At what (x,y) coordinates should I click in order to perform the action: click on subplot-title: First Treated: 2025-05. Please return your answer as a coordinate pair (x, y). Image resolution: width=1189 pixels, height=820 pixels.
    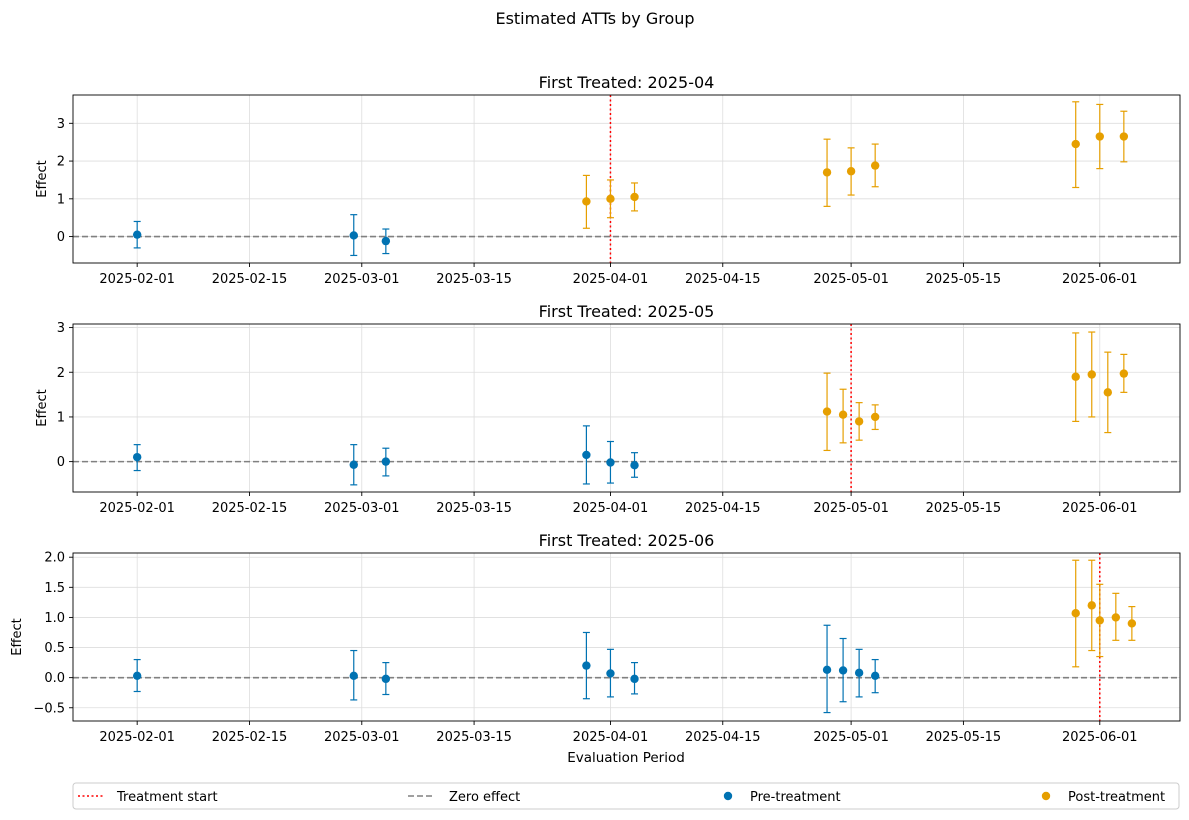
    Looking at the image, I should click on (627, 311).